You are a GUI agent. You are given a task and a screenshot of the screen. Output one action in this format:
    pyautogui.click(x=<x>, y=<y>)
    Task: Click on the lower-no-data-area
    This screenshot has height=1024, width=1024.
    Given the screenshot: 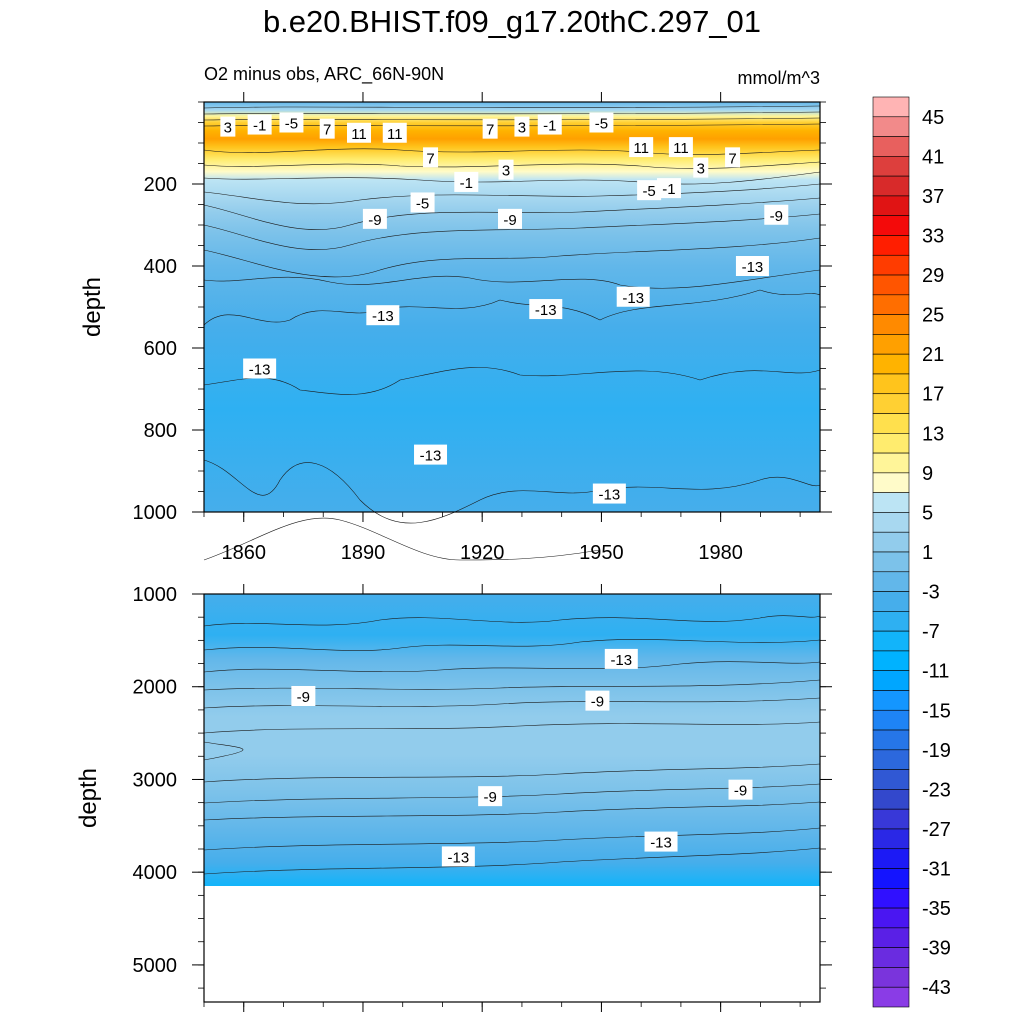 What is the action you would take?
    pyautogui.click(x=512, y=944)
    